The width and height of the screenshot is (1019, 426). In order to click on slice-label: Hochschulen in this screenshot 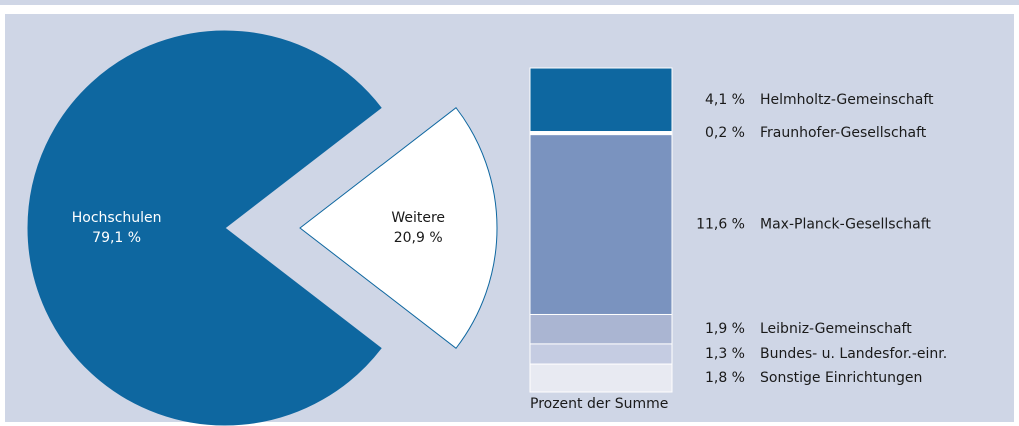, I will do `click(117, 218)`.